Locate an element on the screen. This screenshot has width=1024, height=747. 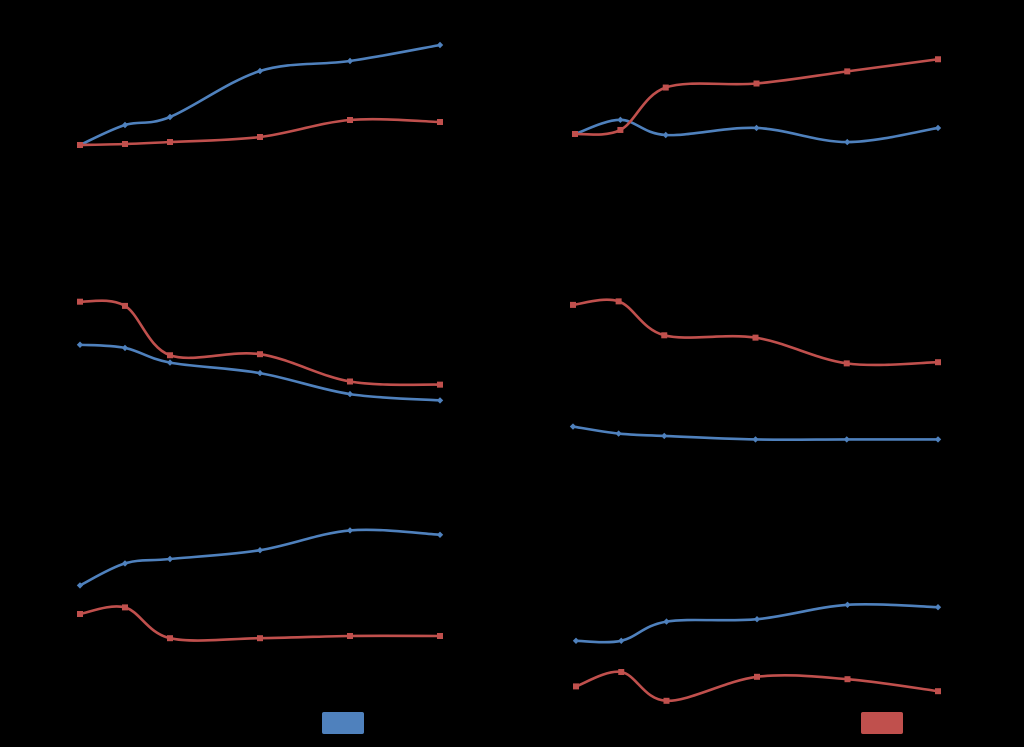
legend-swatch-series-a is located at coordinates (343, 723).